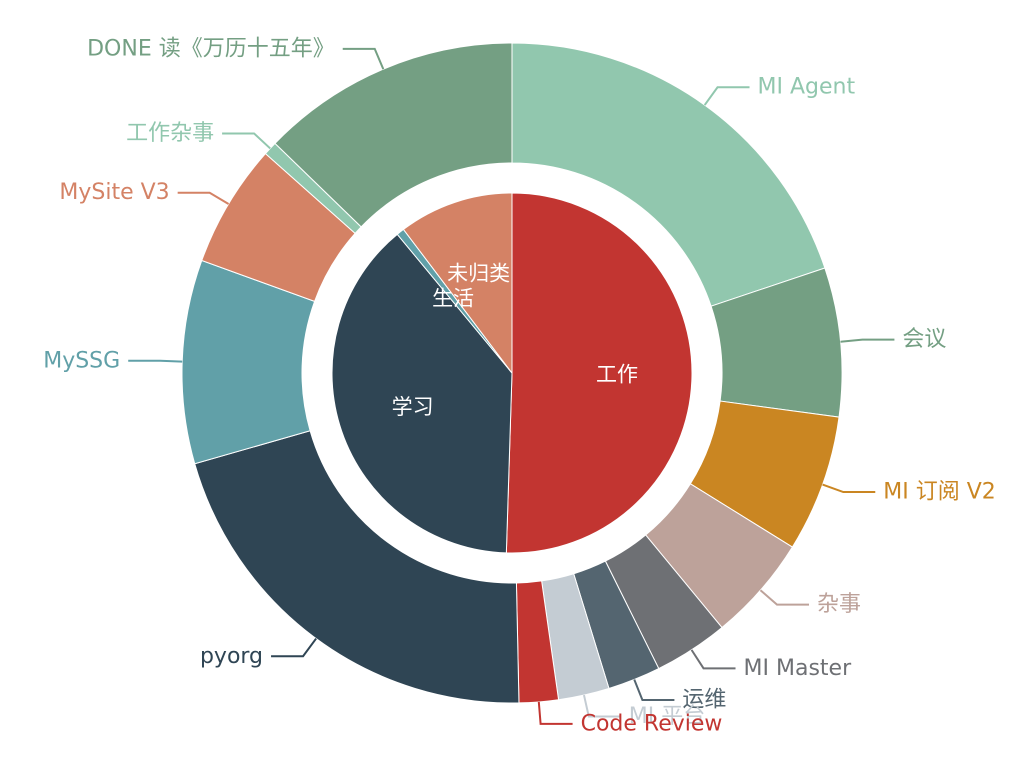 The width and height of the screenshot is (1026, 780). I want to click on leader-line-mi, so click(602, 706).